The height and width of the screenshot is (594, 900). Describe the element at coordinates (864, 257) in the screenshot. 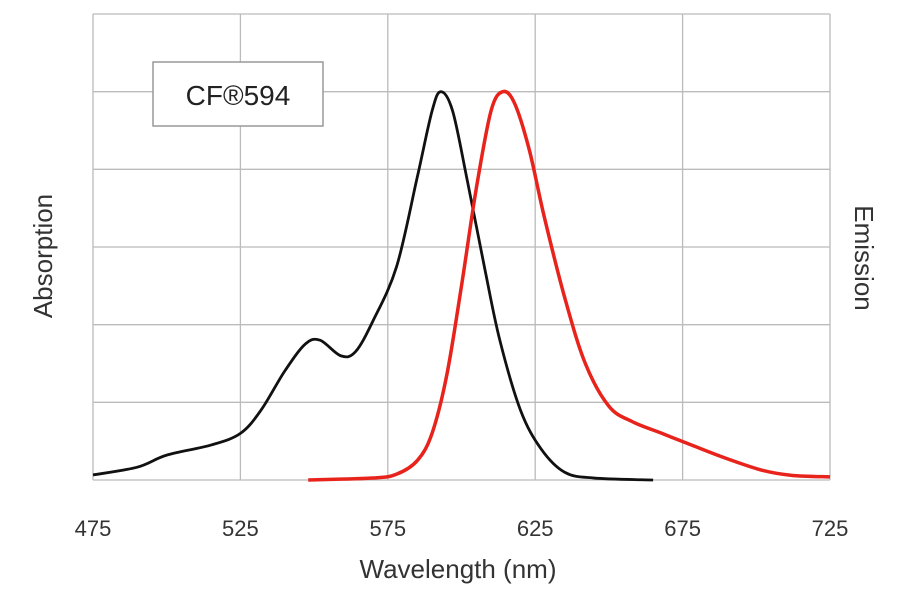

I see `y-axis-label-right: Emission` at that location.